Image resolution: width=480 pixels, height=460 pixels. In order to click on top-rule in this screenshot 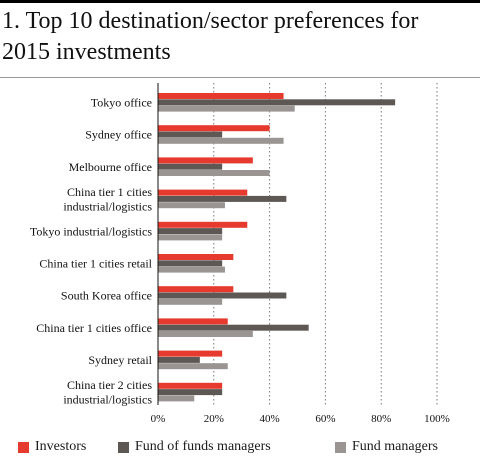, I will do `click(240, 1)`.